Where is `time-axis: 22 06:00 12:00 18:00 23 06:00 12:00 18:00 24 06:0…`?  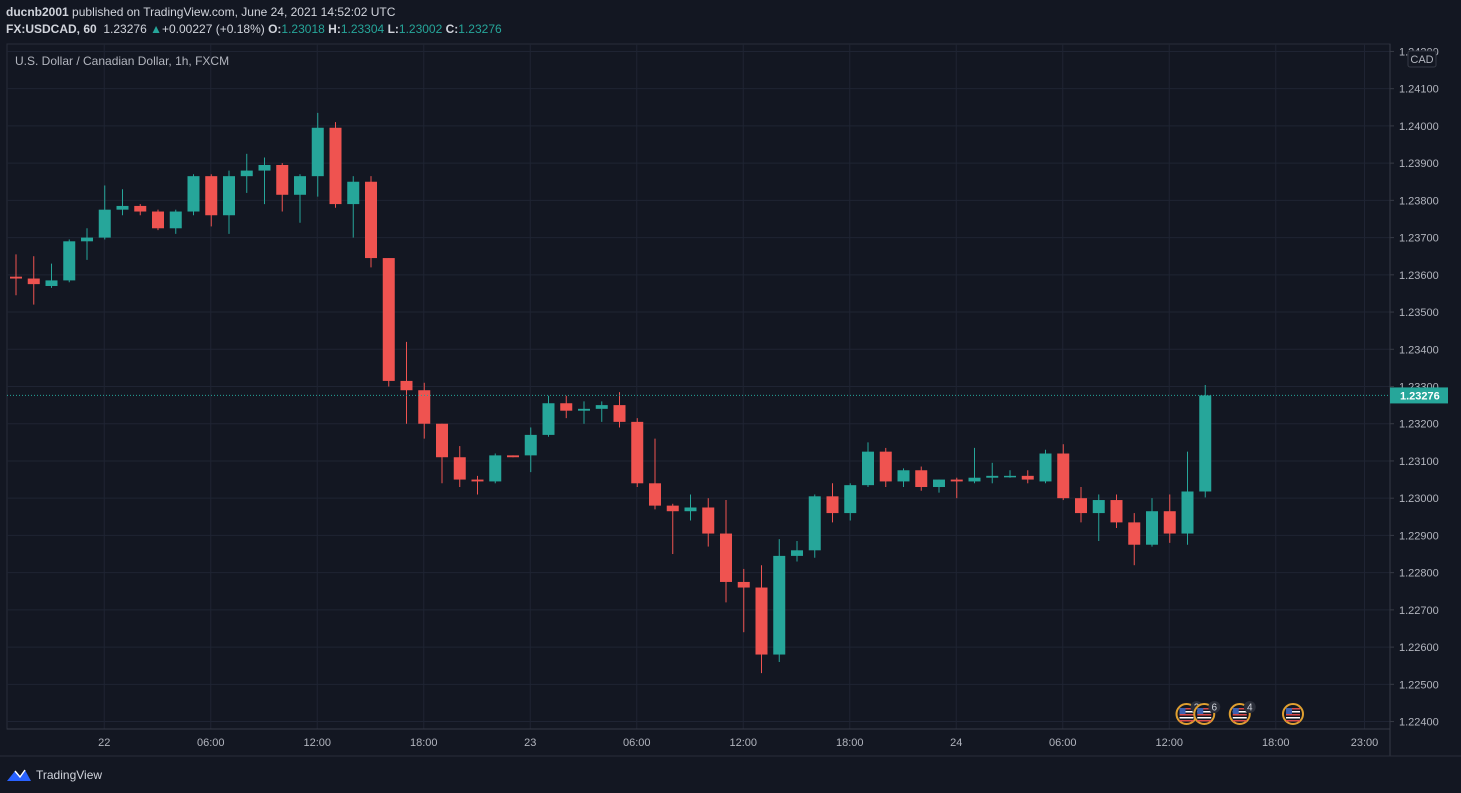 time-axis: 22 06:00 12:00 18:00 23 06:00 12:00 18:00 24 06:0… is located at coordinates (730, 742).